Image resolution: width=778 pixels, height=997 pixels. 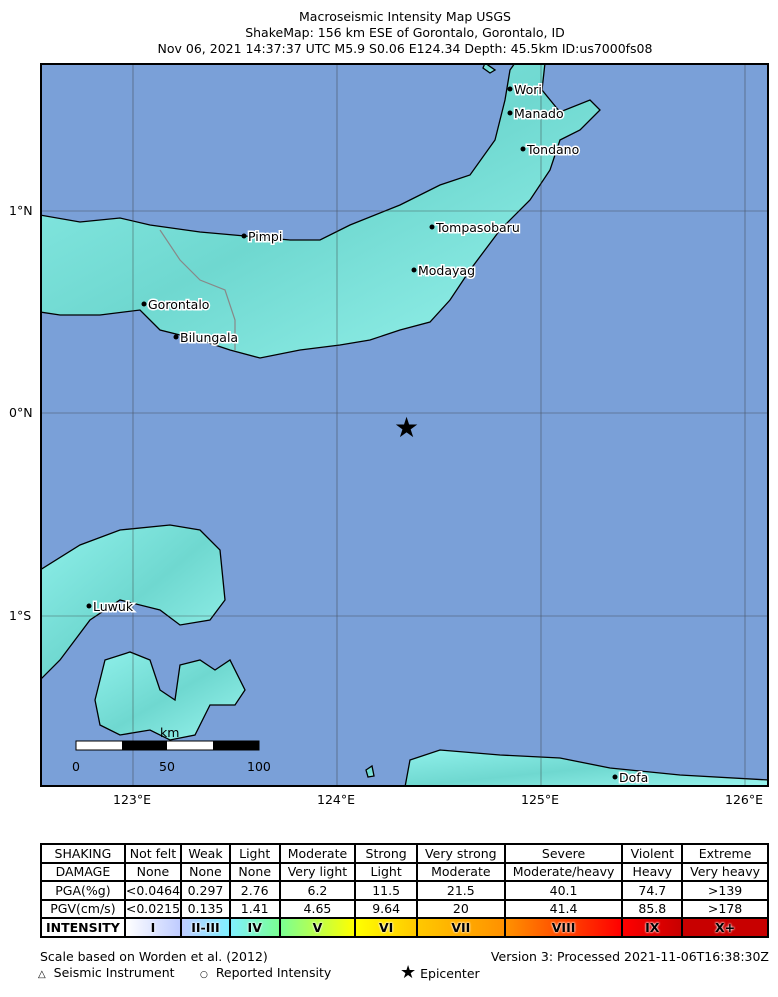 I want to click on city-label: Dofa, so click(x=633, y=777).